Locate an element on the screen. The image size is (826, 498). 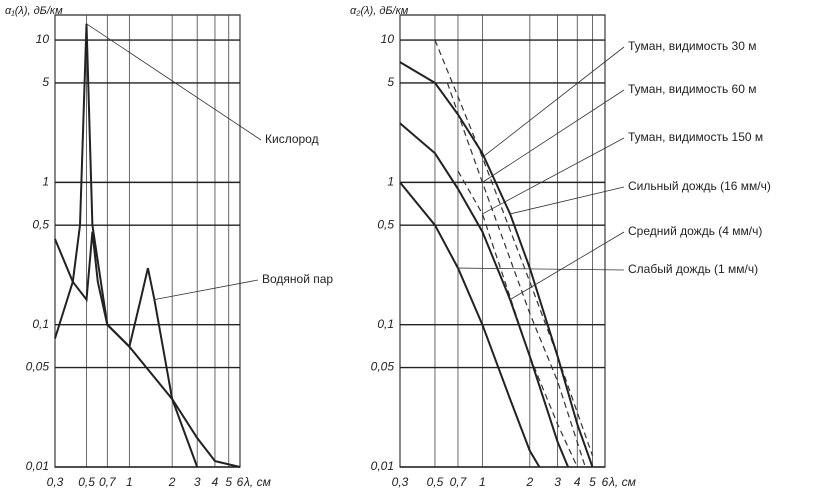
series-label: Водяной пар is located at coordinates (297, 279).